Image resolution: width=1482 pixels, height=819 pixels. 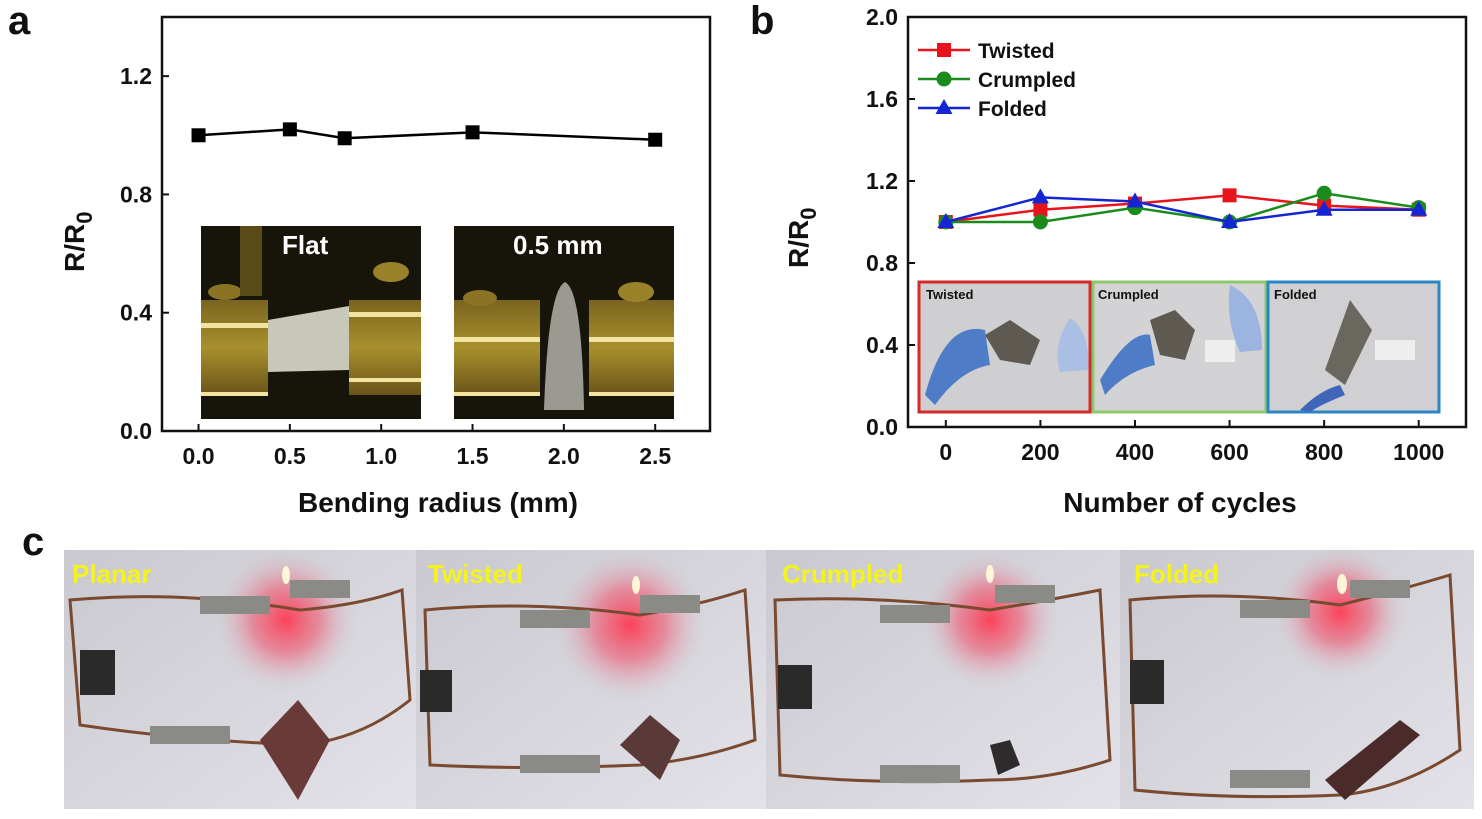 I want to click on inset-photo-folded: Folded, so click(x=1353, y=347).